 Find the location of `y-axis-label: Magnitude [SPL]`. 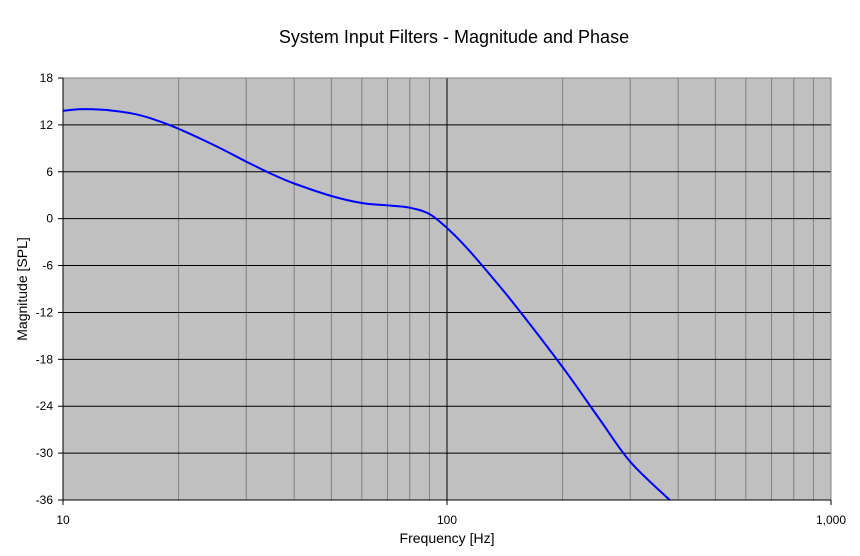

y-axis-label: Magnitude [SPL] is located at coordinates (22, 289).